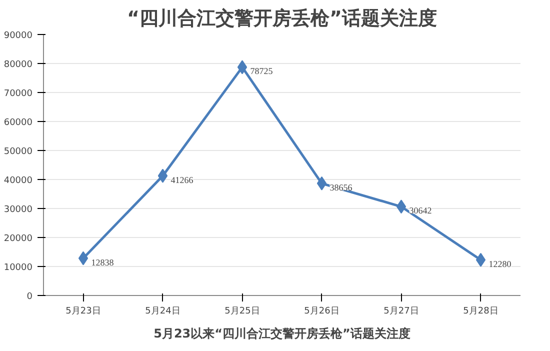  What do you see at coordinates (341, 187) in the screenshot?
I see `data-label: 38656` at bounding box center [341, 187].